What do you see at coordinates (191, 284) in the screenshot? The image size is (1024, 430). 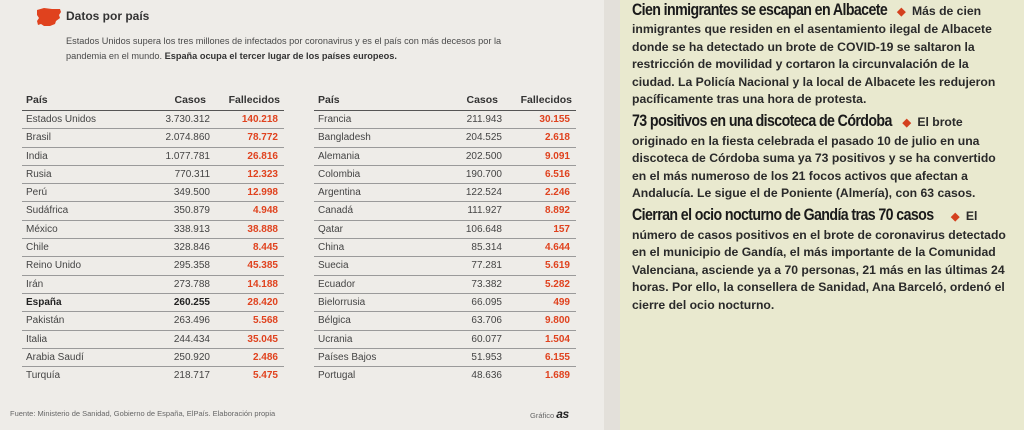 I see `cases-cell: 273.788` at bounding box center [191, 284].